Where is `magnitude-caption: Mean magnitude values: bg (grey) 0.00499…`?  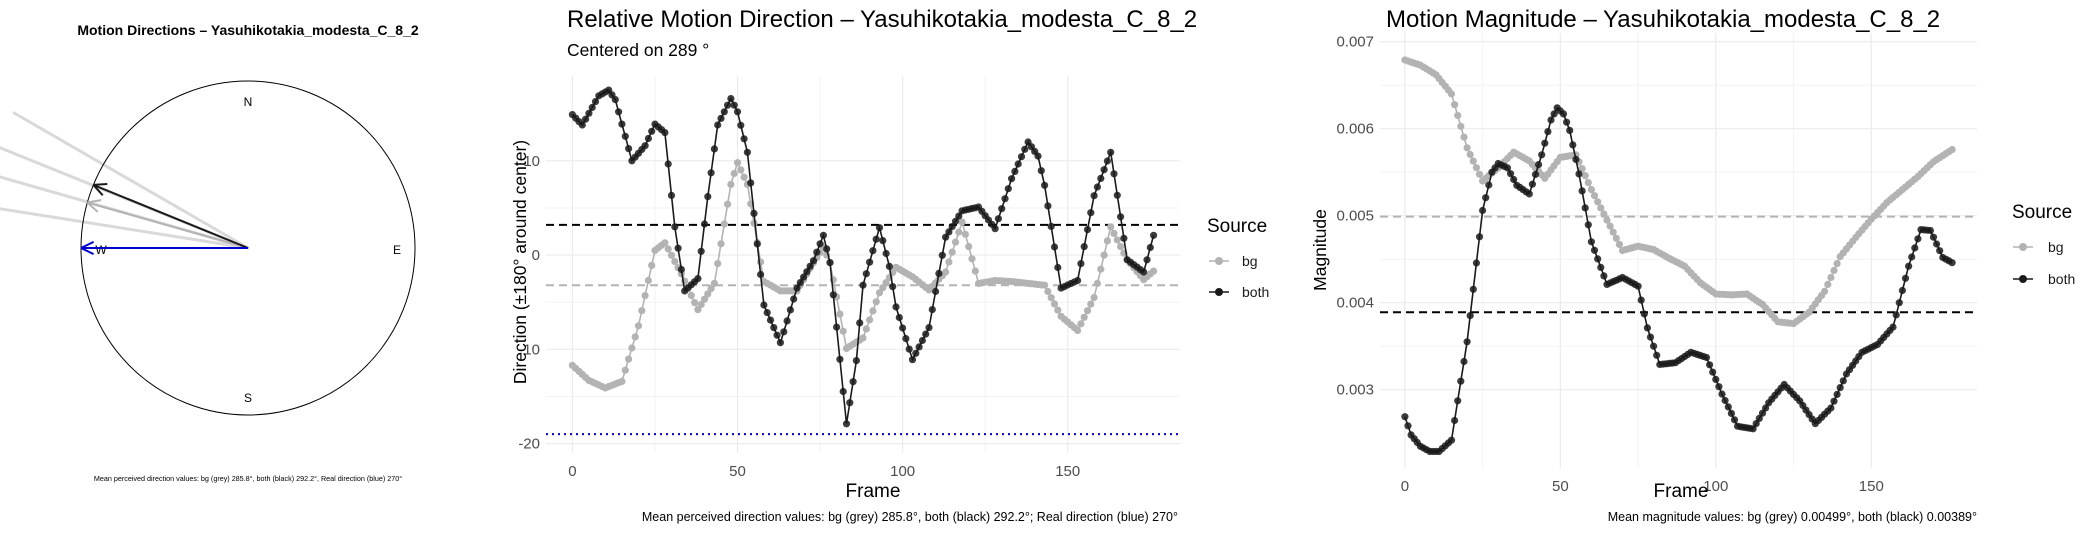
magnitude-caption: Mean magnitude values: bg (grey) 0.00499… is located at coordinates (1792, 517).